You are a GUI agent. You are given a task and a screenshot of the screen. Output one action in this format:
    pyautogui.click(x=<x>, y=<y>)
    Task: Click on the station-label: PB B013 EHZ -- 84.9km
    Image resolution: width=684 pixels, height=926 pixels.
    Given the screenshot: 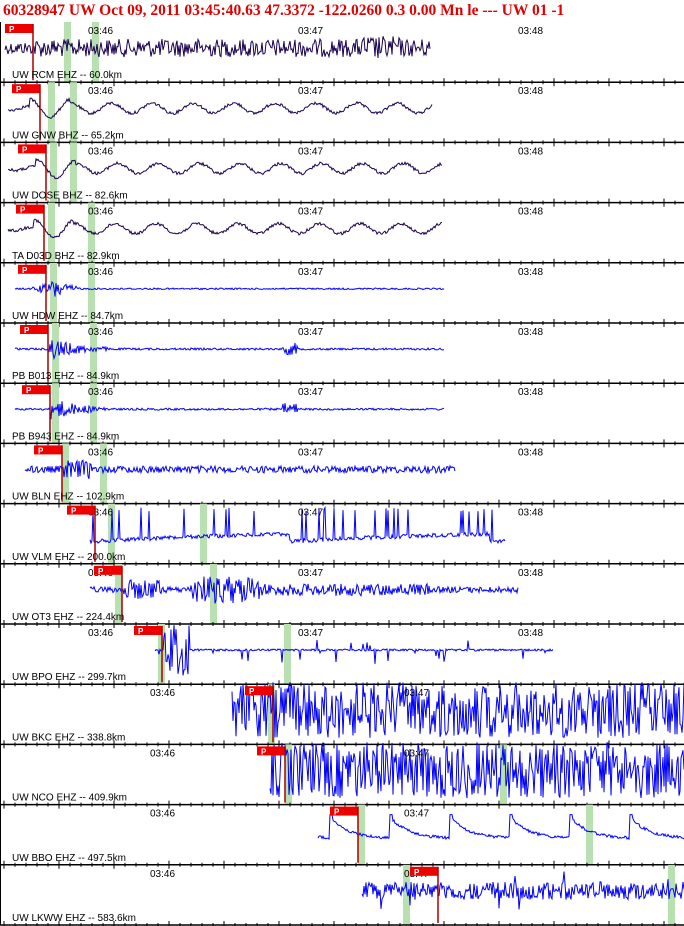 What is the action you would take?
    pyautogui.click(x=65, y=376)
    